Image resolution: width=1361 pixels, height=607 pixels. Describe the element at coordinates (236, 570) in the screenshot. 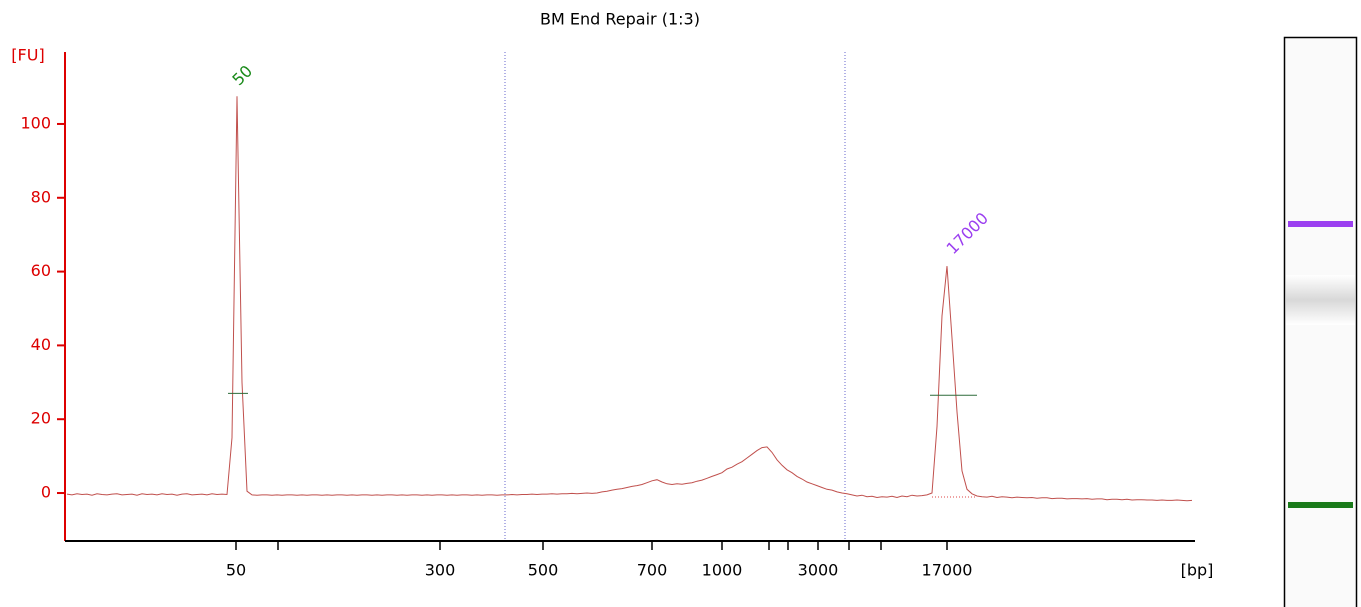

I see `x-tick-label: 50` at that location.